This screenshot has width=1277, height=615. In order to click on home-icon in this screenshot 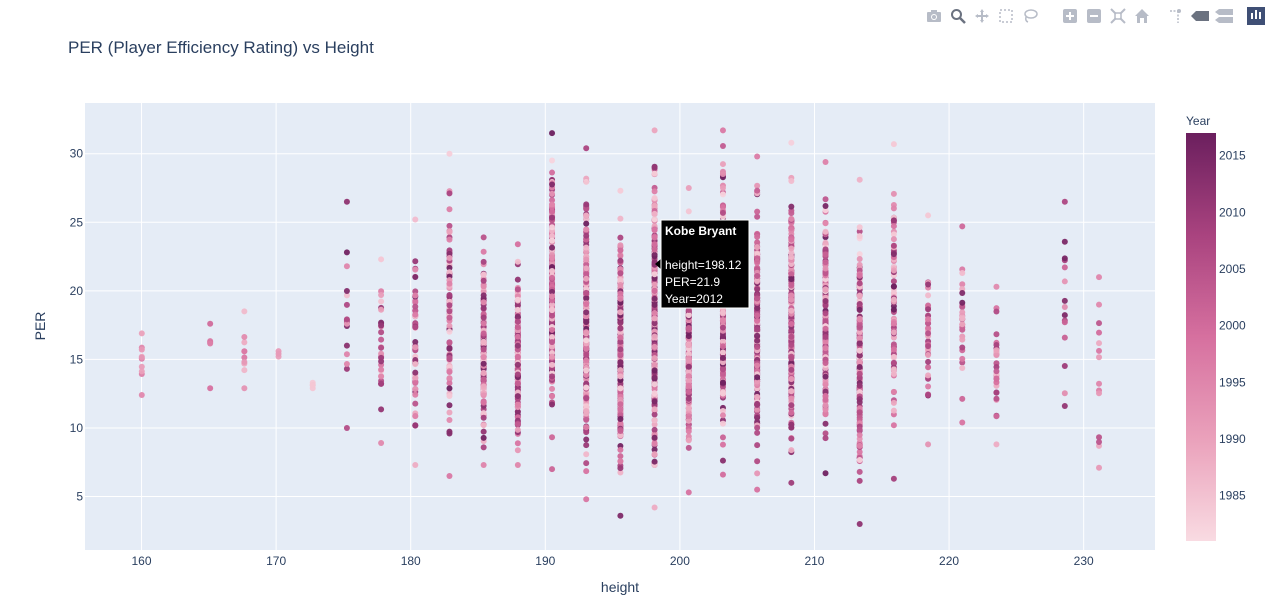, I will do `click(1142, 16)`.